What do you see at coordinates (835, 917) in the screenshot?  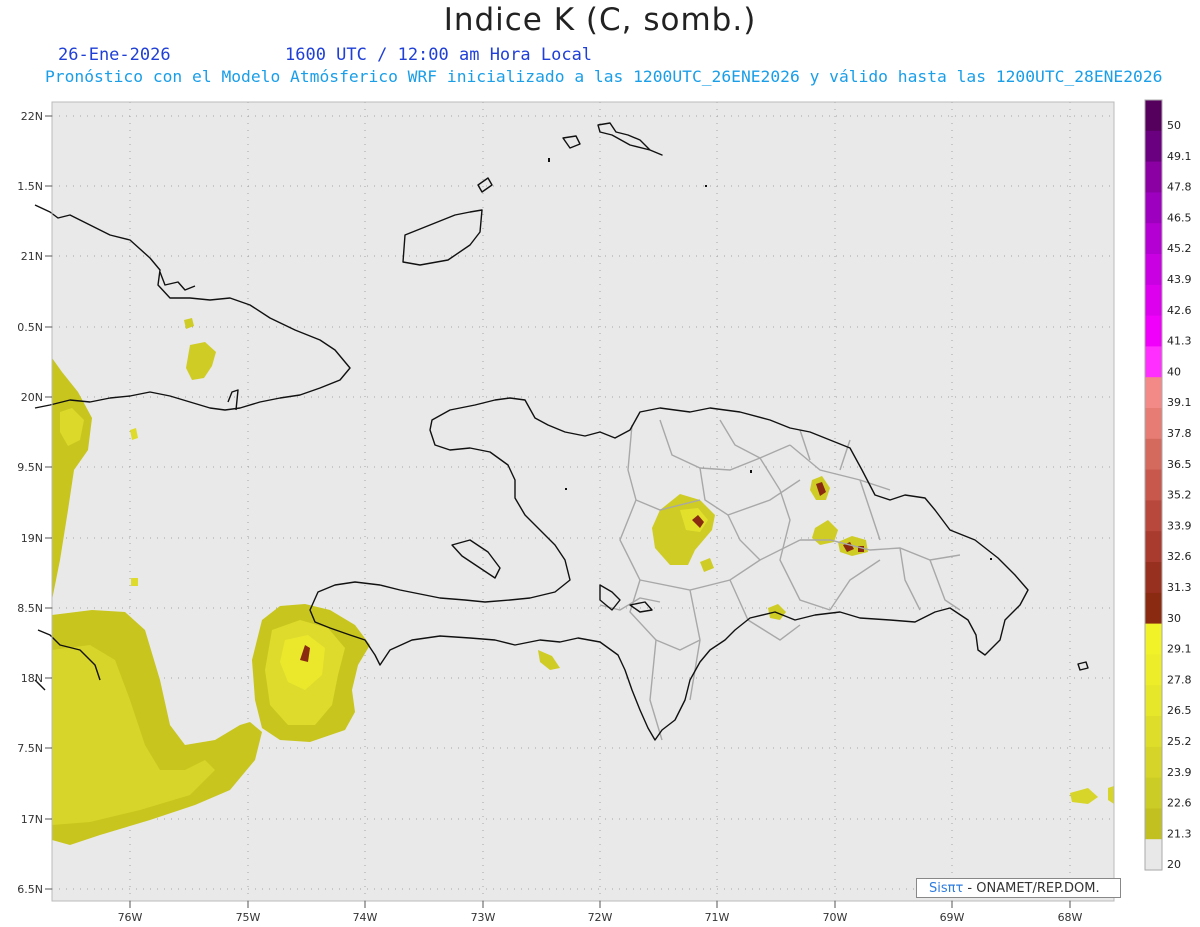 I see `lon-label: 70W` at bounding box center [835, 917].